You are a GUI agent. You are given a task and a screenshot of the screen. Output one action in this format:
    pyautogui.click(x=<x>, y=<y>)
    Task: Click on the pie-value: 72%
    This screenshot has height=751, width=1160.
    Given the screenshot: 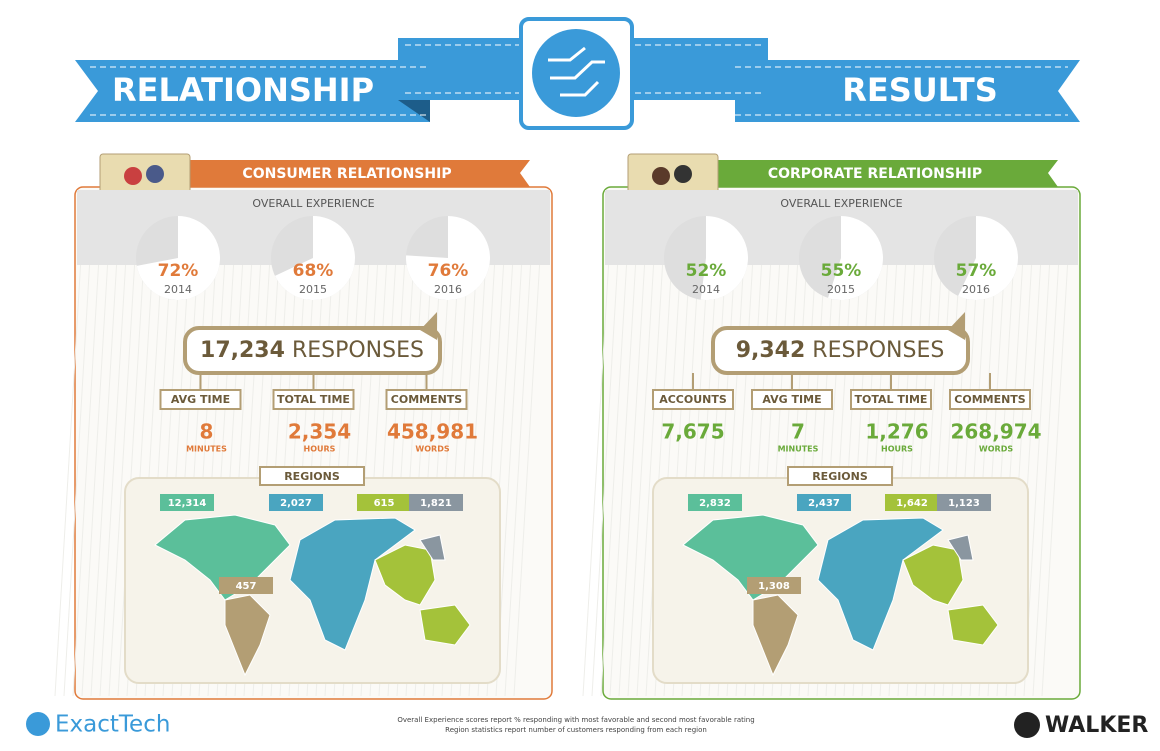 What is the action you would take?
    pyautogui.click(x=178, y=271)
    